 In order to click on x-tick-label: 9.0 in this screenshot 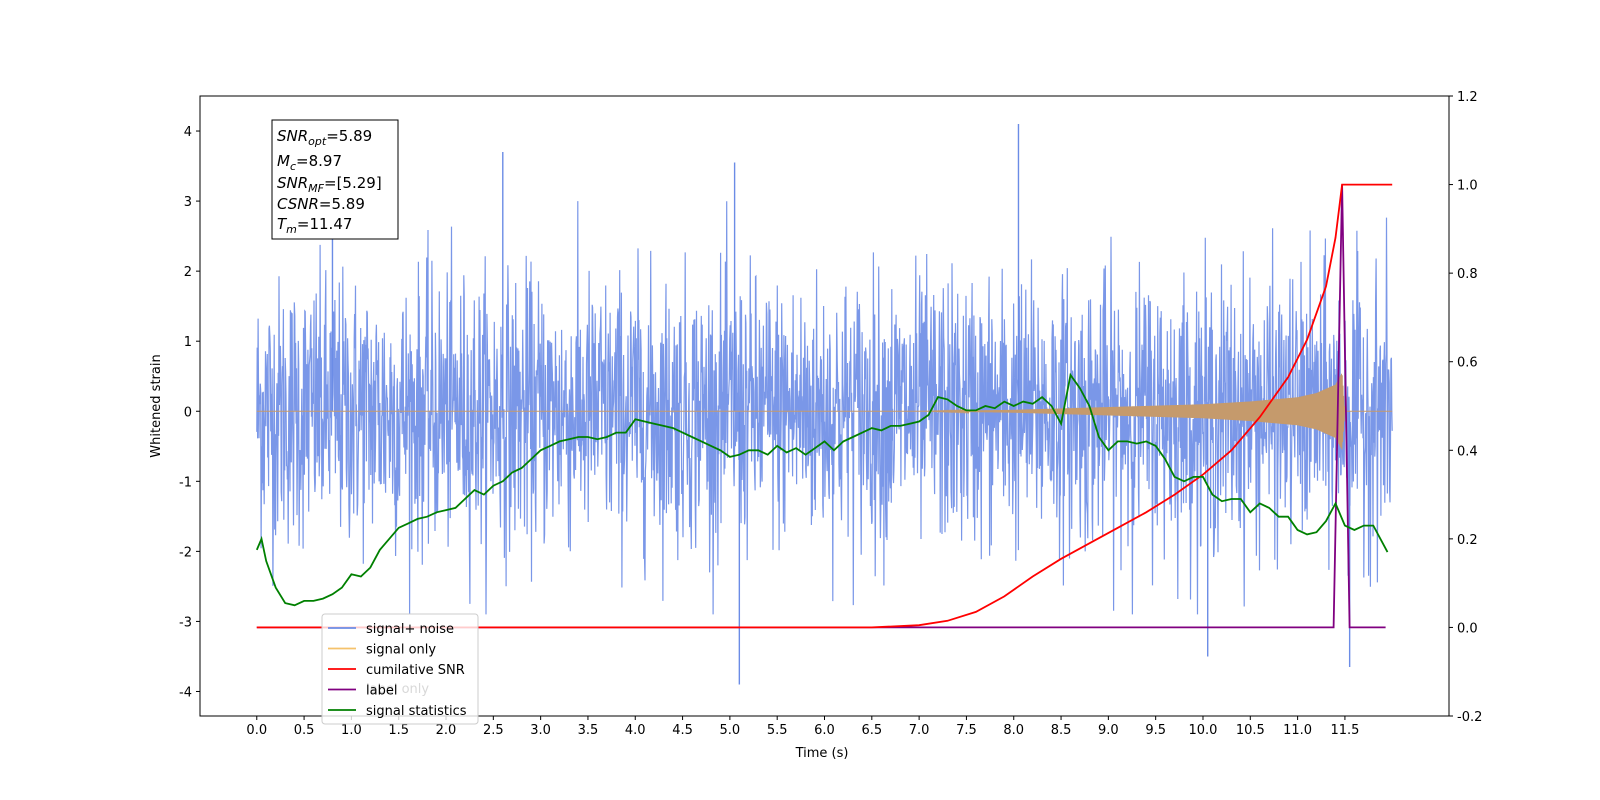, I will do `click(1108, 730)`.